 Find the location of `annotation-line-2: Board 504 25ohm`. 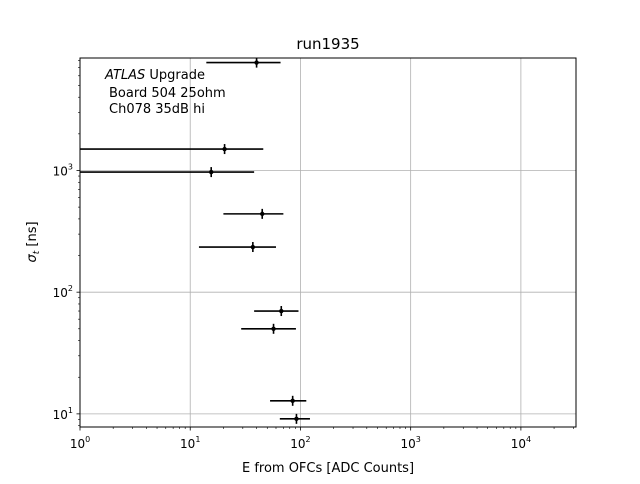

annotation-line-2: Board 504 25ohm is located at coordinates (167, 93).